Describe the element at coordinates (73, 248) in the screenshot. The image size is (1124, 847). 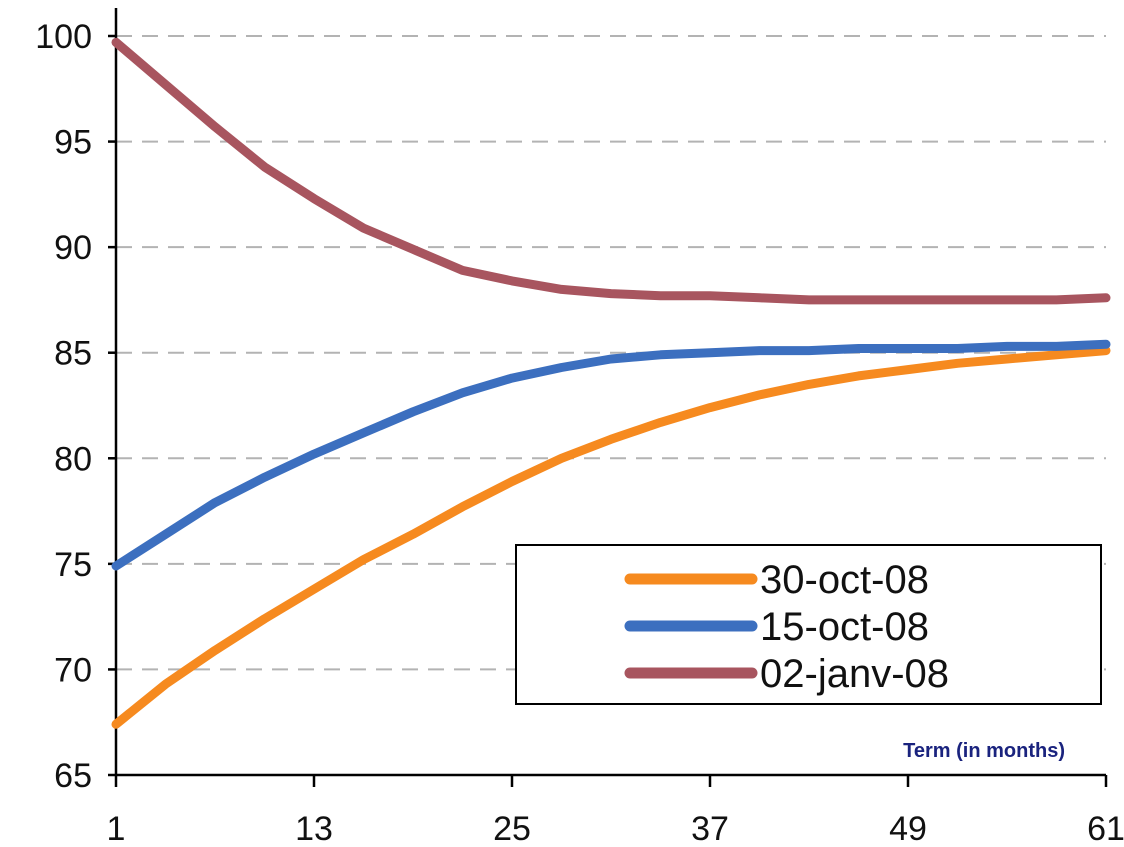
I see `y-tick-label-90: 90` at that location.